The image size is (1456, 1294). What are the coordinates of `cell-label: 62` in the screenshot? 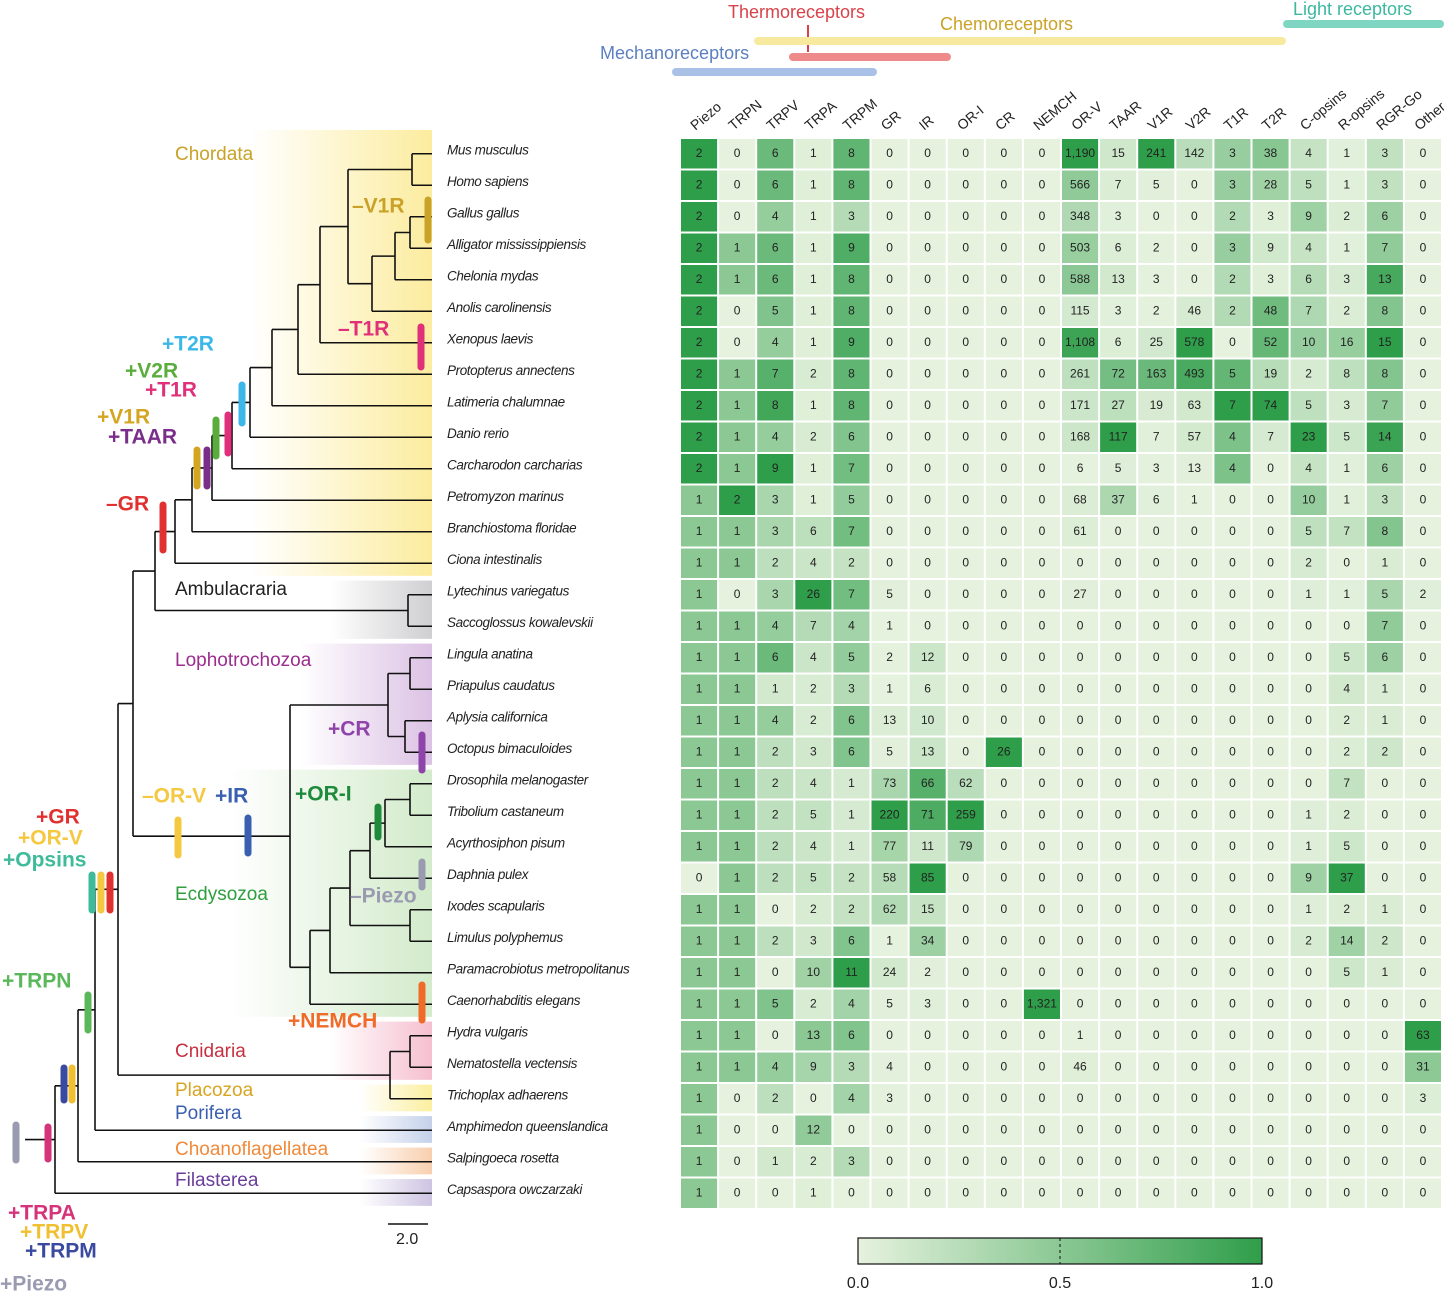 It's located at (890, 909).